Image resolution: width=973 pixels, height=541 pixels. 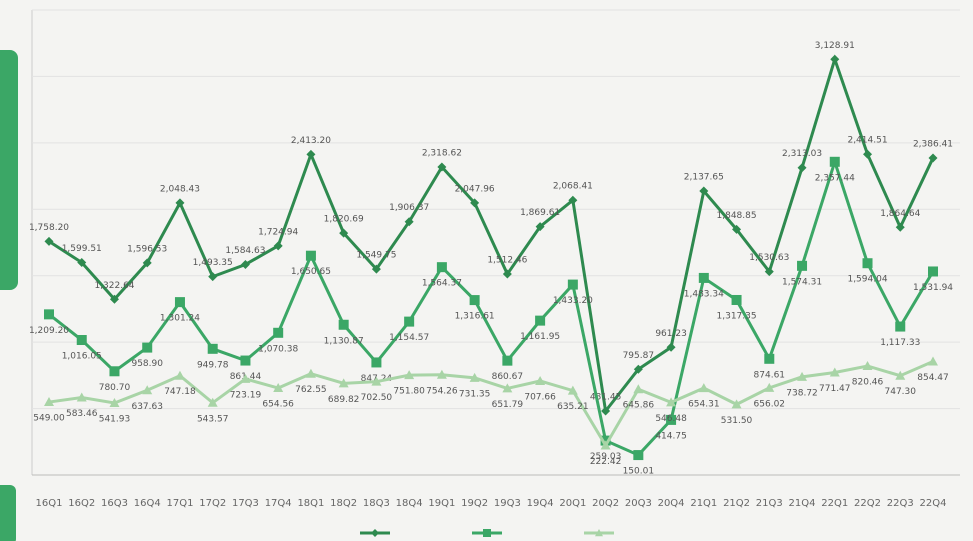 What do you see at coordinates (769, 258) in the screenshot?
I see `data-label: 1,530.63` at bounding box center [769, 258].